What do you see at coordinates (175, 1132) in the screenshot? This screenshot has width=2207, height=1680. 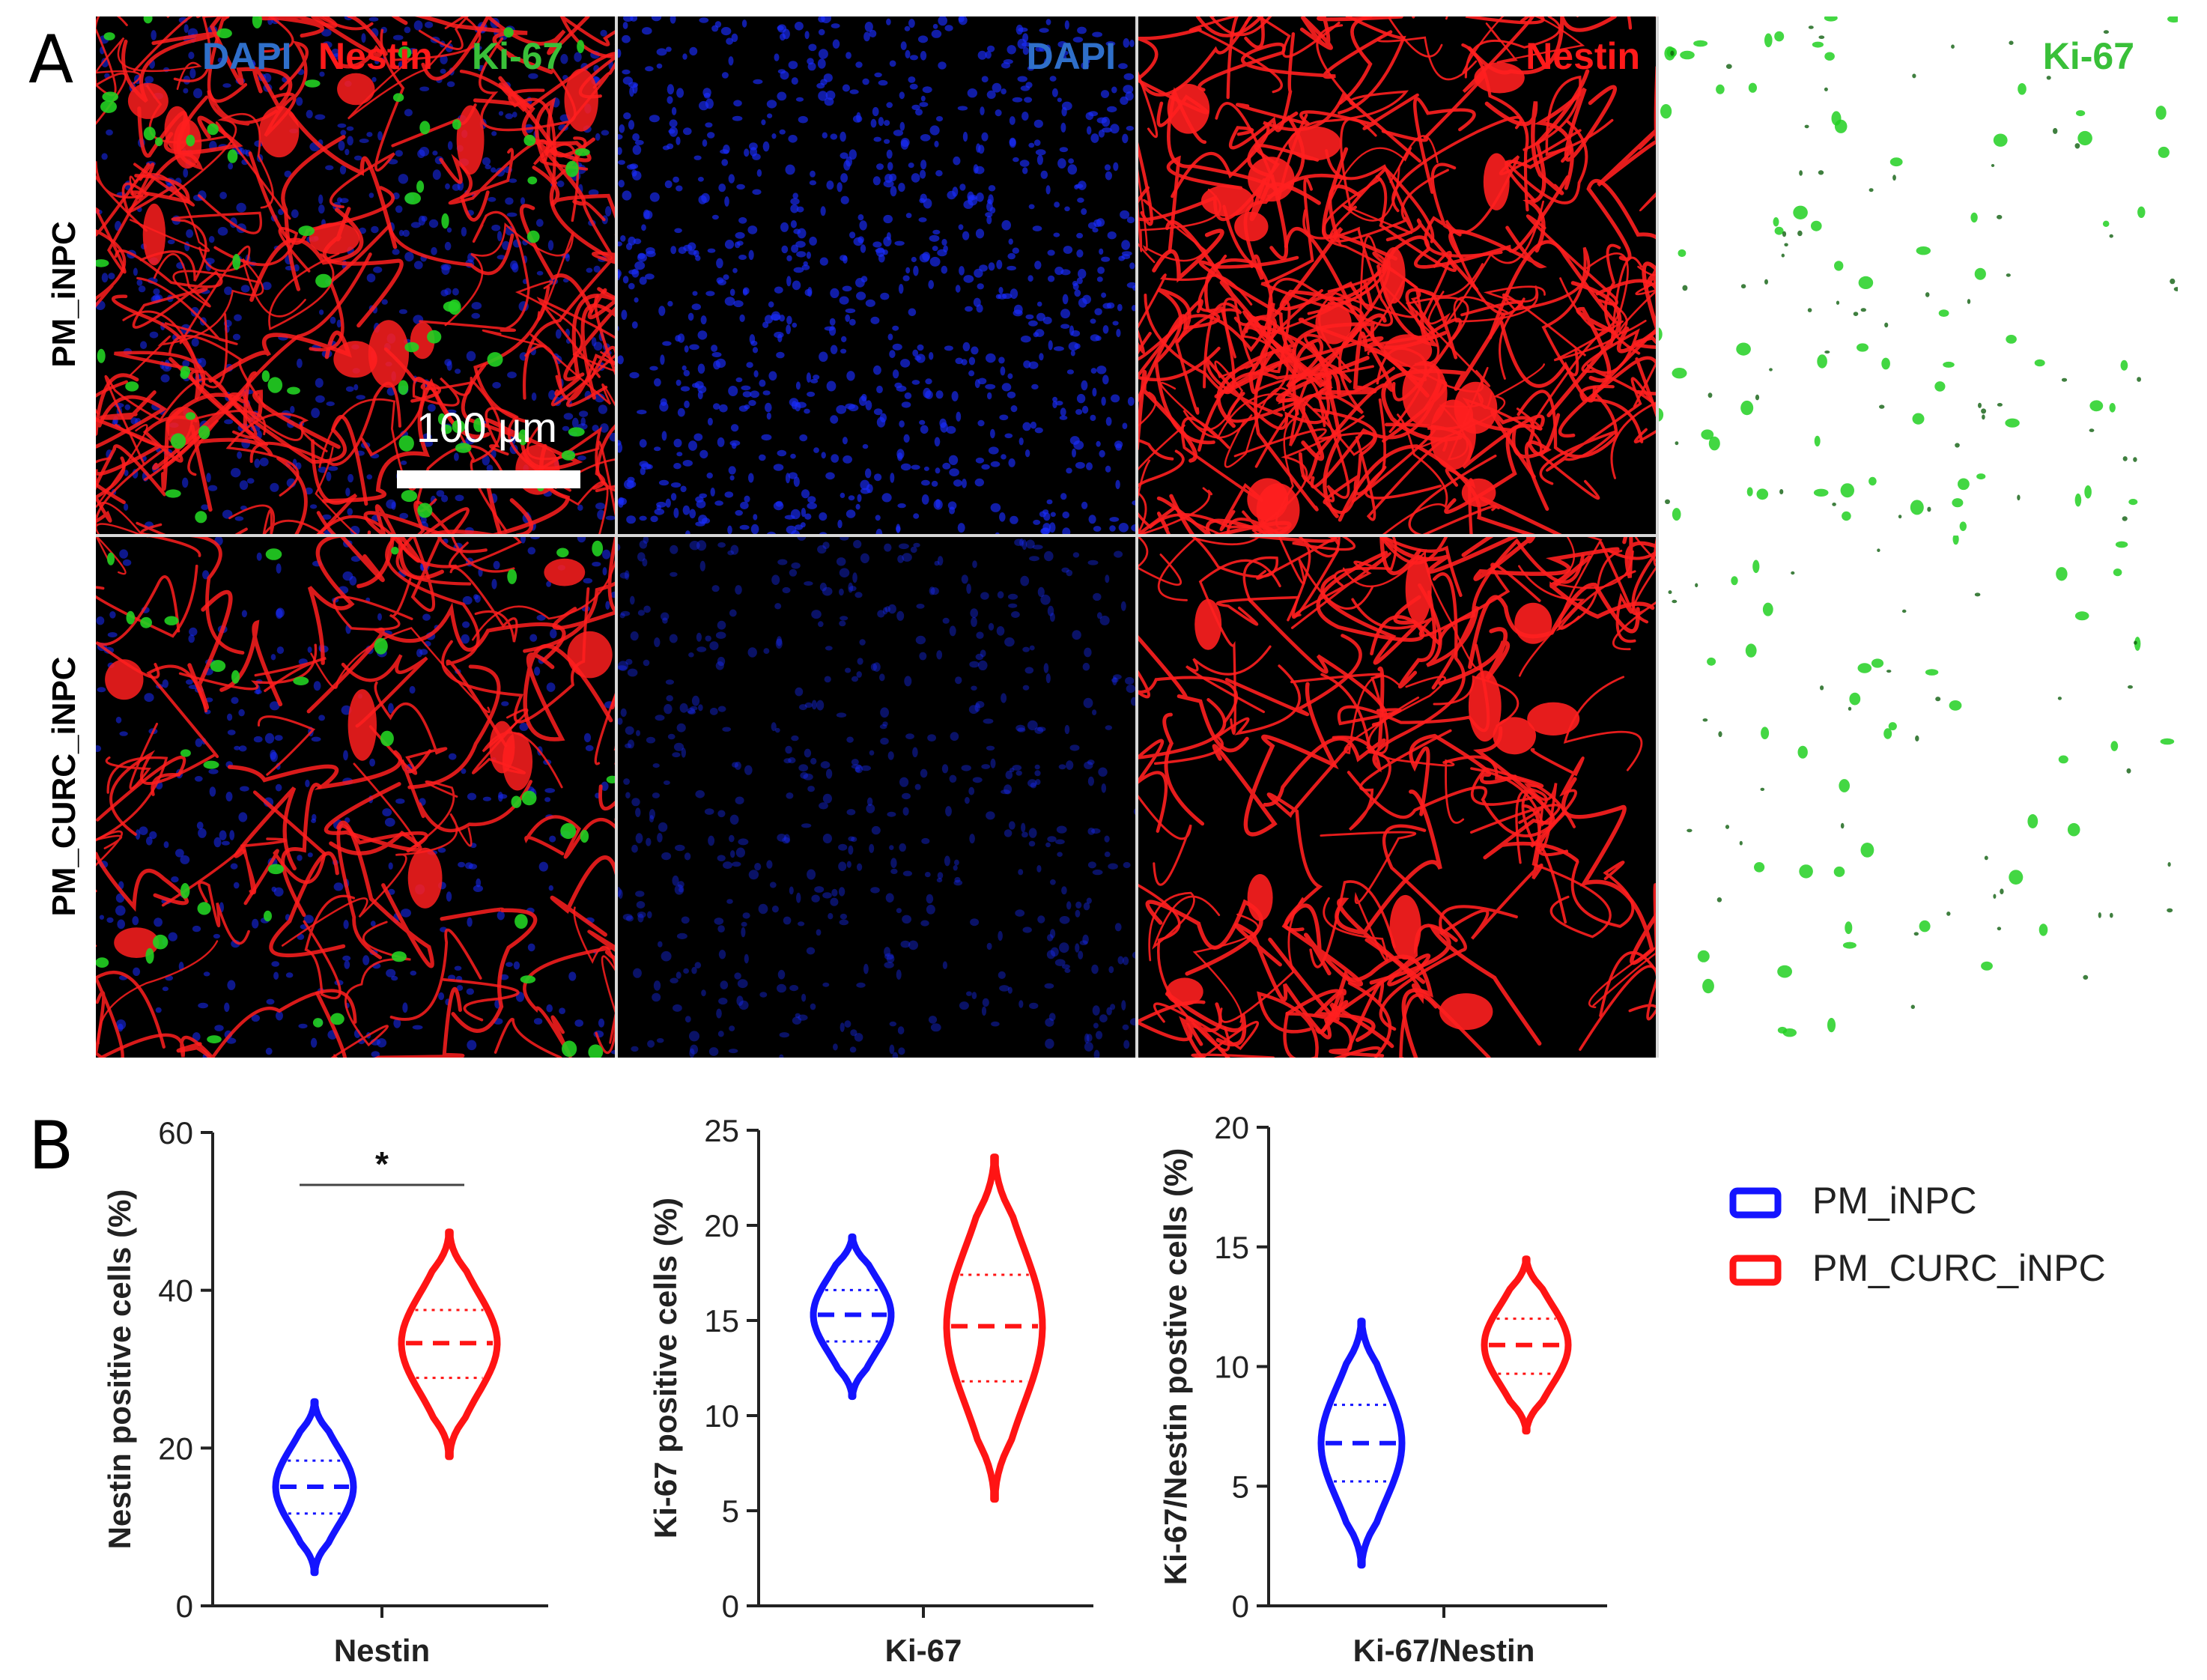 I see `y-tick-label: 60` at bounding box center [175, 1132].